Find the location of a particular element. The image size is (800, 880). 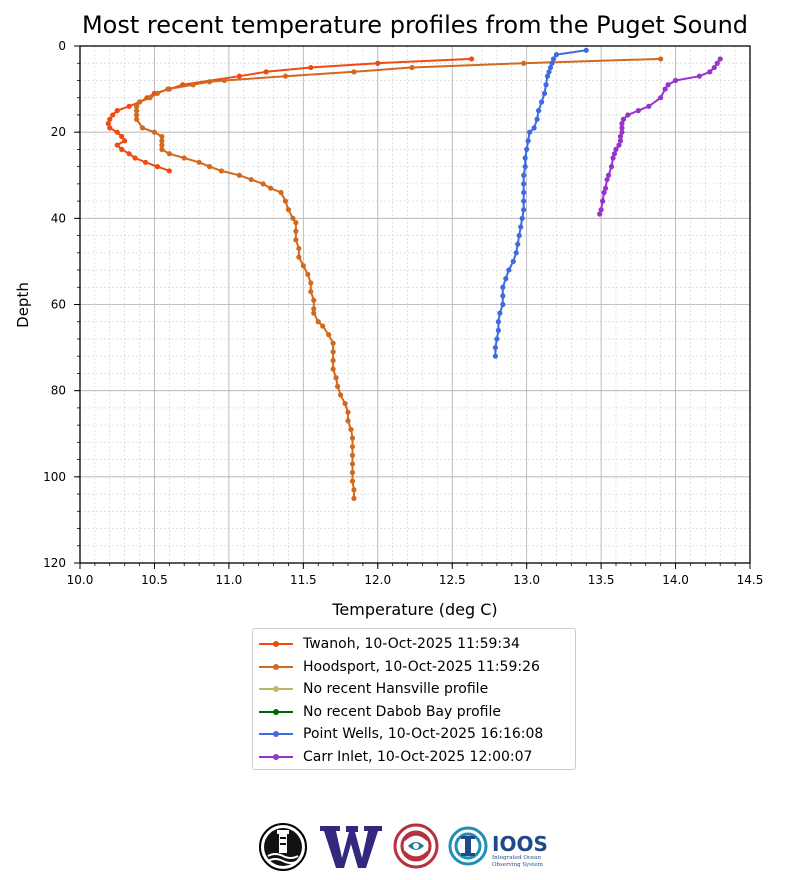

legend-label: No recent Dabob Bay profile is located at coordinates (402, 711).